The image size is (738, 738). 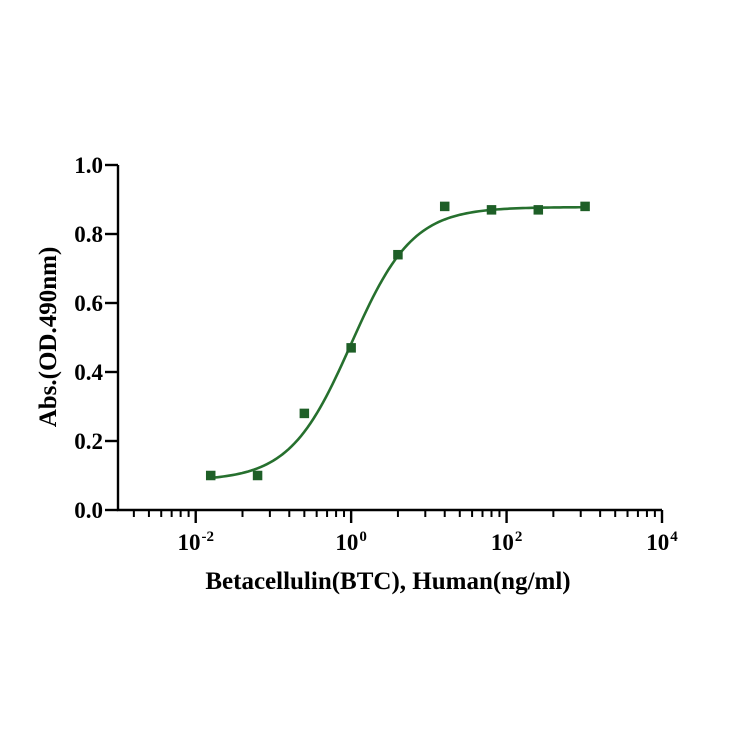 I want to click on y-tick-label: 0.4, so click(x=88, y=372).